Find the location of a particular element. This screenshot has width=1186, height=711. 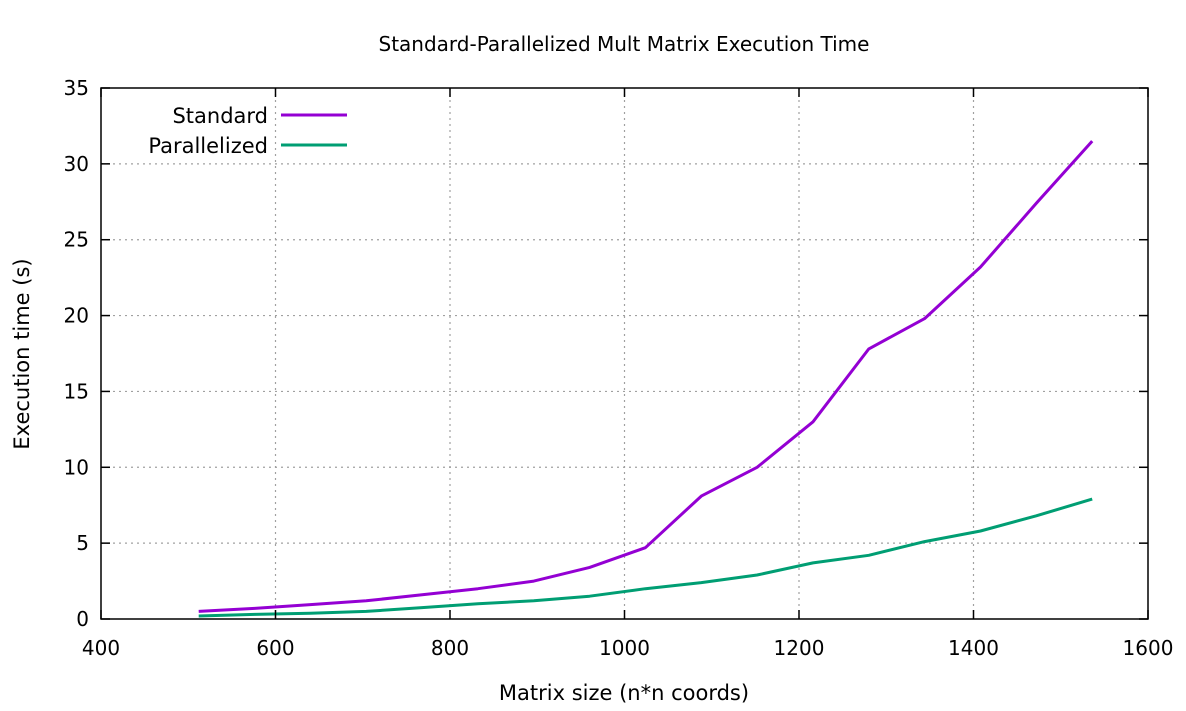

legend: Standard Parallelized is located at coordinates (247, 131).